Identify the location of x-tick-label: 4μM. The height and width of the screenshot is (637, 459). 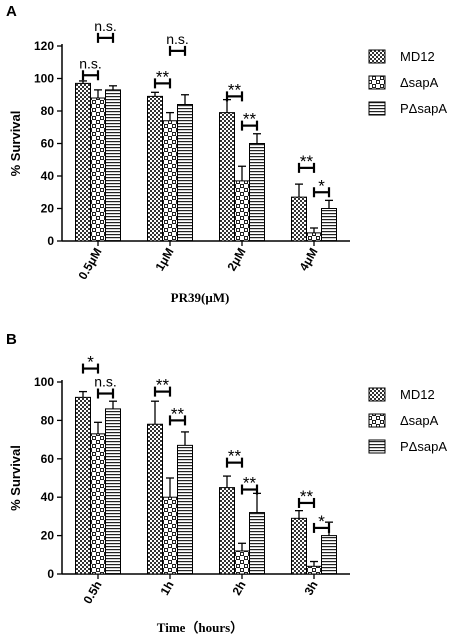
(308, 260).